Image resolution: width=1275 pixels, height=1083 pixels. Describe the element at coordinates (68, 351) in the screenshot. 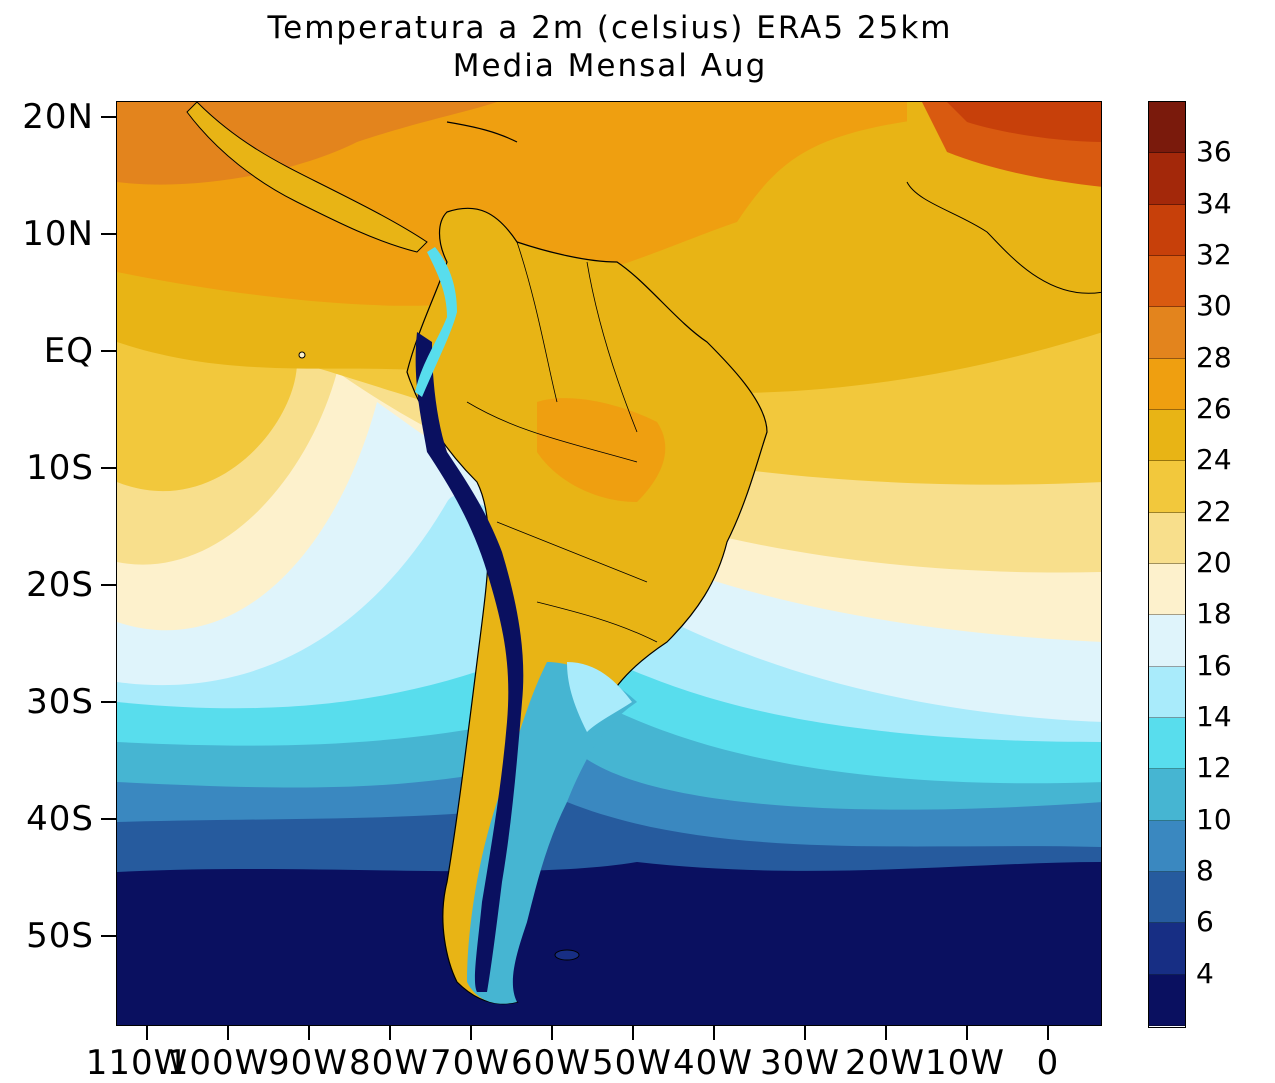

I see `lat-label-eq: EQ` at that location.